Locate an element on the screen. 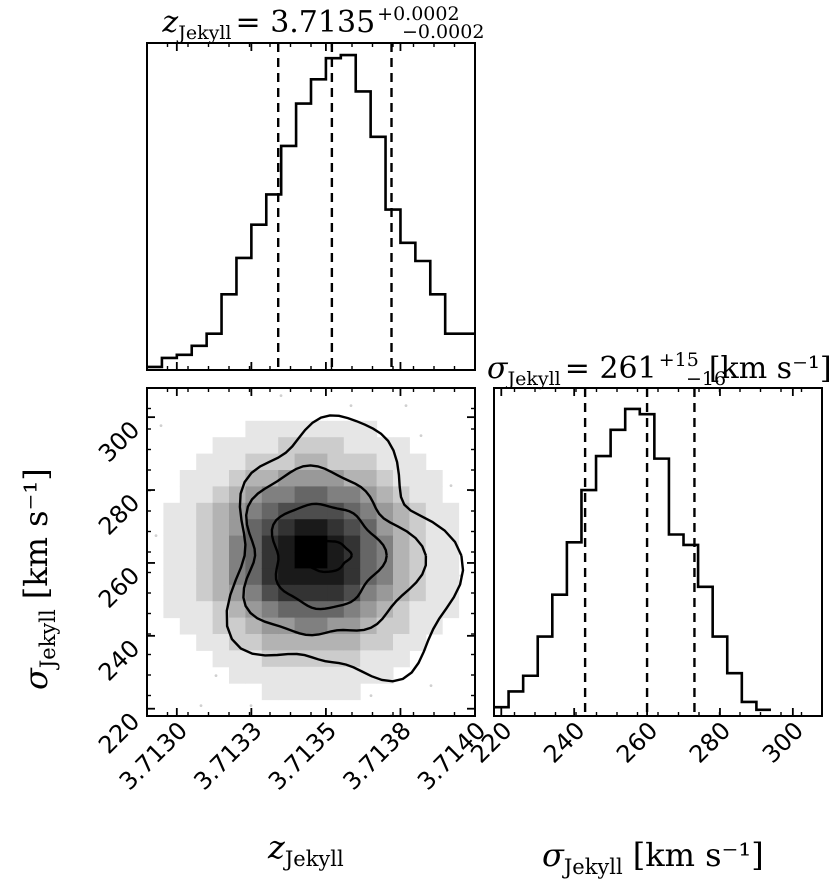 The height and width of the screenshot is (882, 830). sigma-title-var: σ is located at coordinates (498, 368).